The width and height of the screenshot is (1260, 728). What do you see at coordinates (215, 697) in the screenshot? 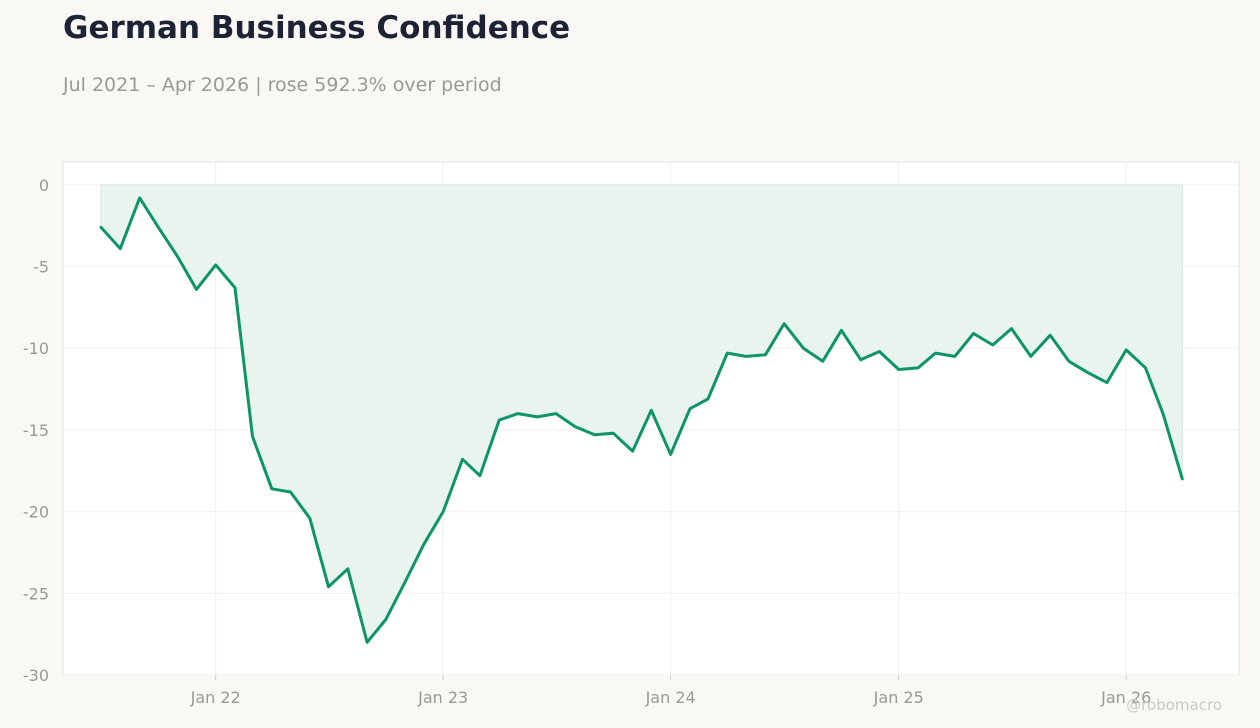
I see `x-tick-label: Jan 22` at bounding box center [215, 697].